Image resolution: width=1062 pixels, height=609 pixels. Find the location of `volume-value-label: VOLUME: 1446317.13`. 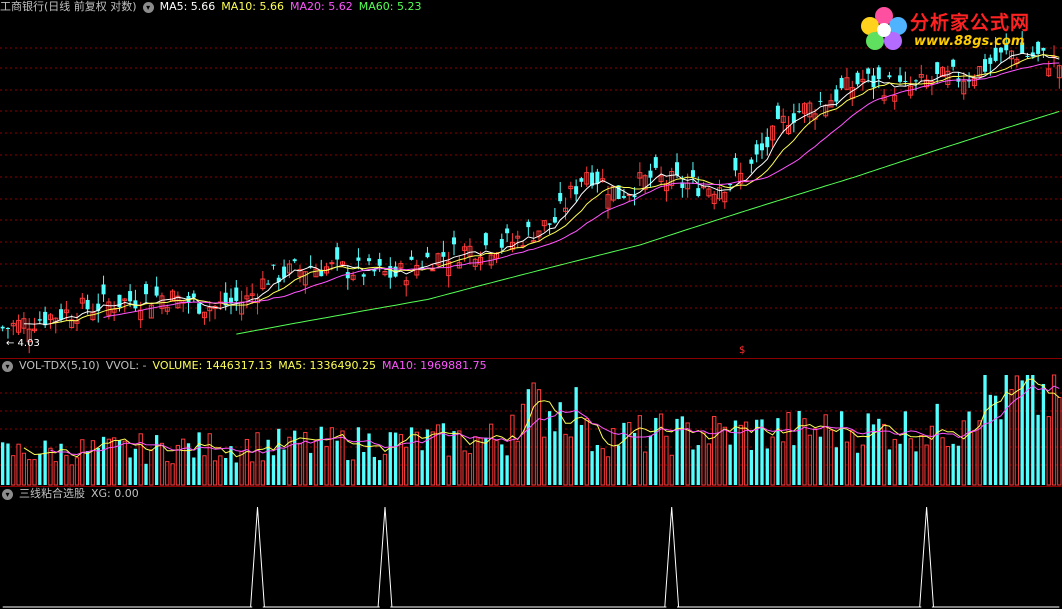

volume-value-label: VOLUME: 1446317.13 is located at coordinates (212, 365).